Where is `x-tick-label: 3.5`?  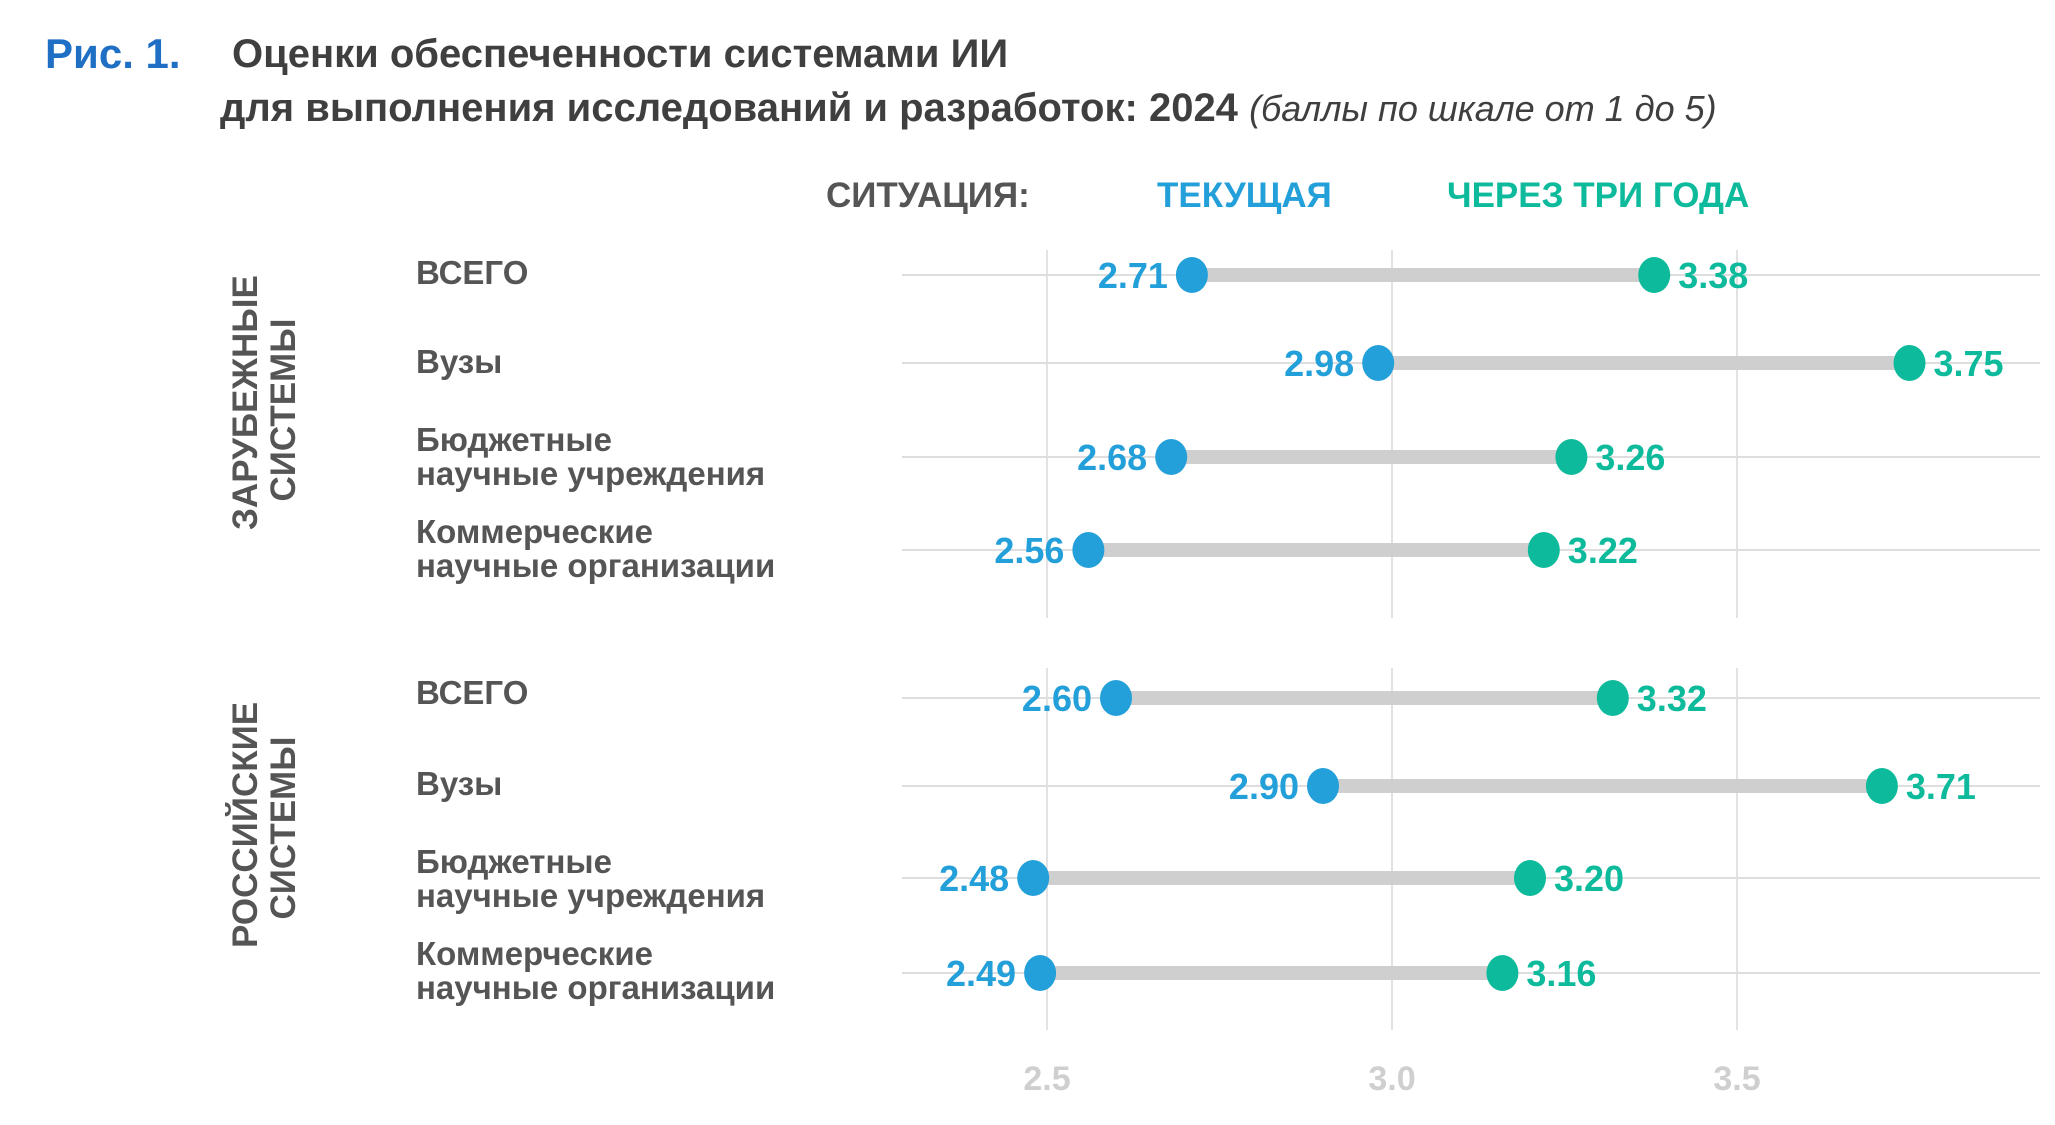
x-tick-label: 3.5 is located at coordinates (1736, 1079).